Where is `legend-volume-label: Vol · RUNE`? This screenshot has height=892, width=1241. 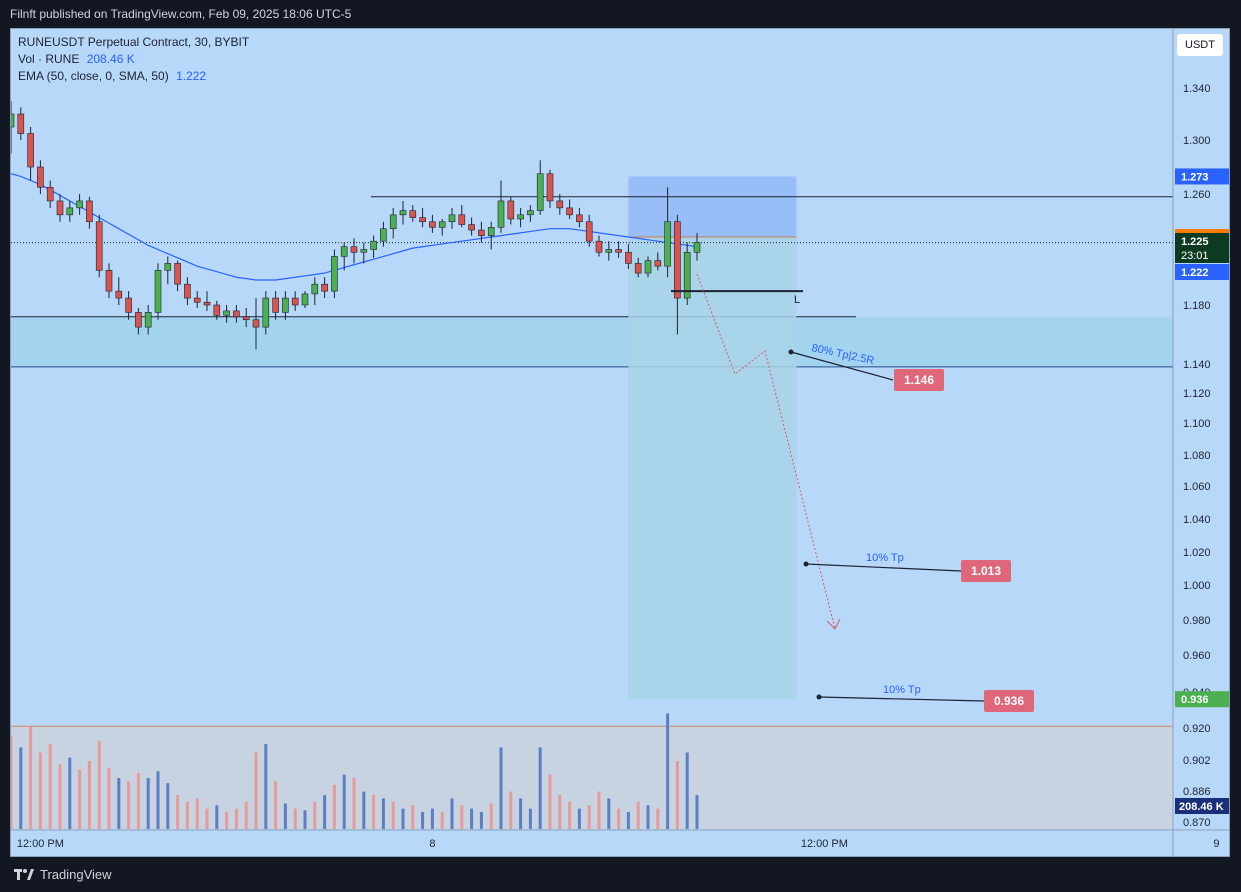
legend-volume-label: Vol · RUNE is located at coordinates (49, 59).